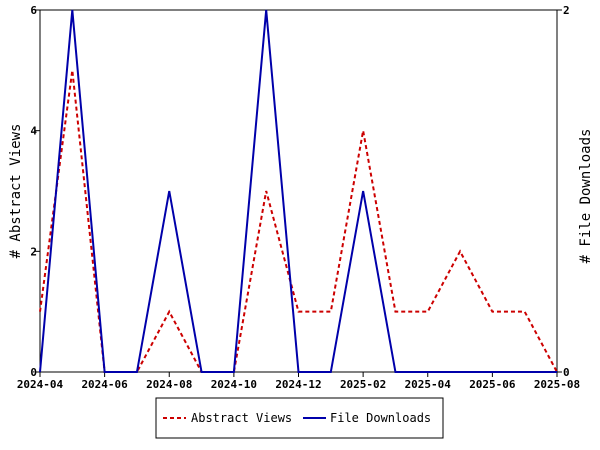  I want to click on legend: Abstract Views File Downloads, so click(299, 418).